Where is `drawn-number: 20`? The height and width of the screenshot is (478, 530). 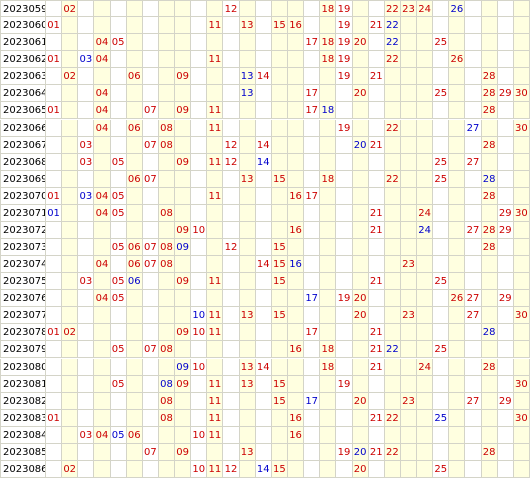 drawn-number: 20 is located at coordinates (360, 145).